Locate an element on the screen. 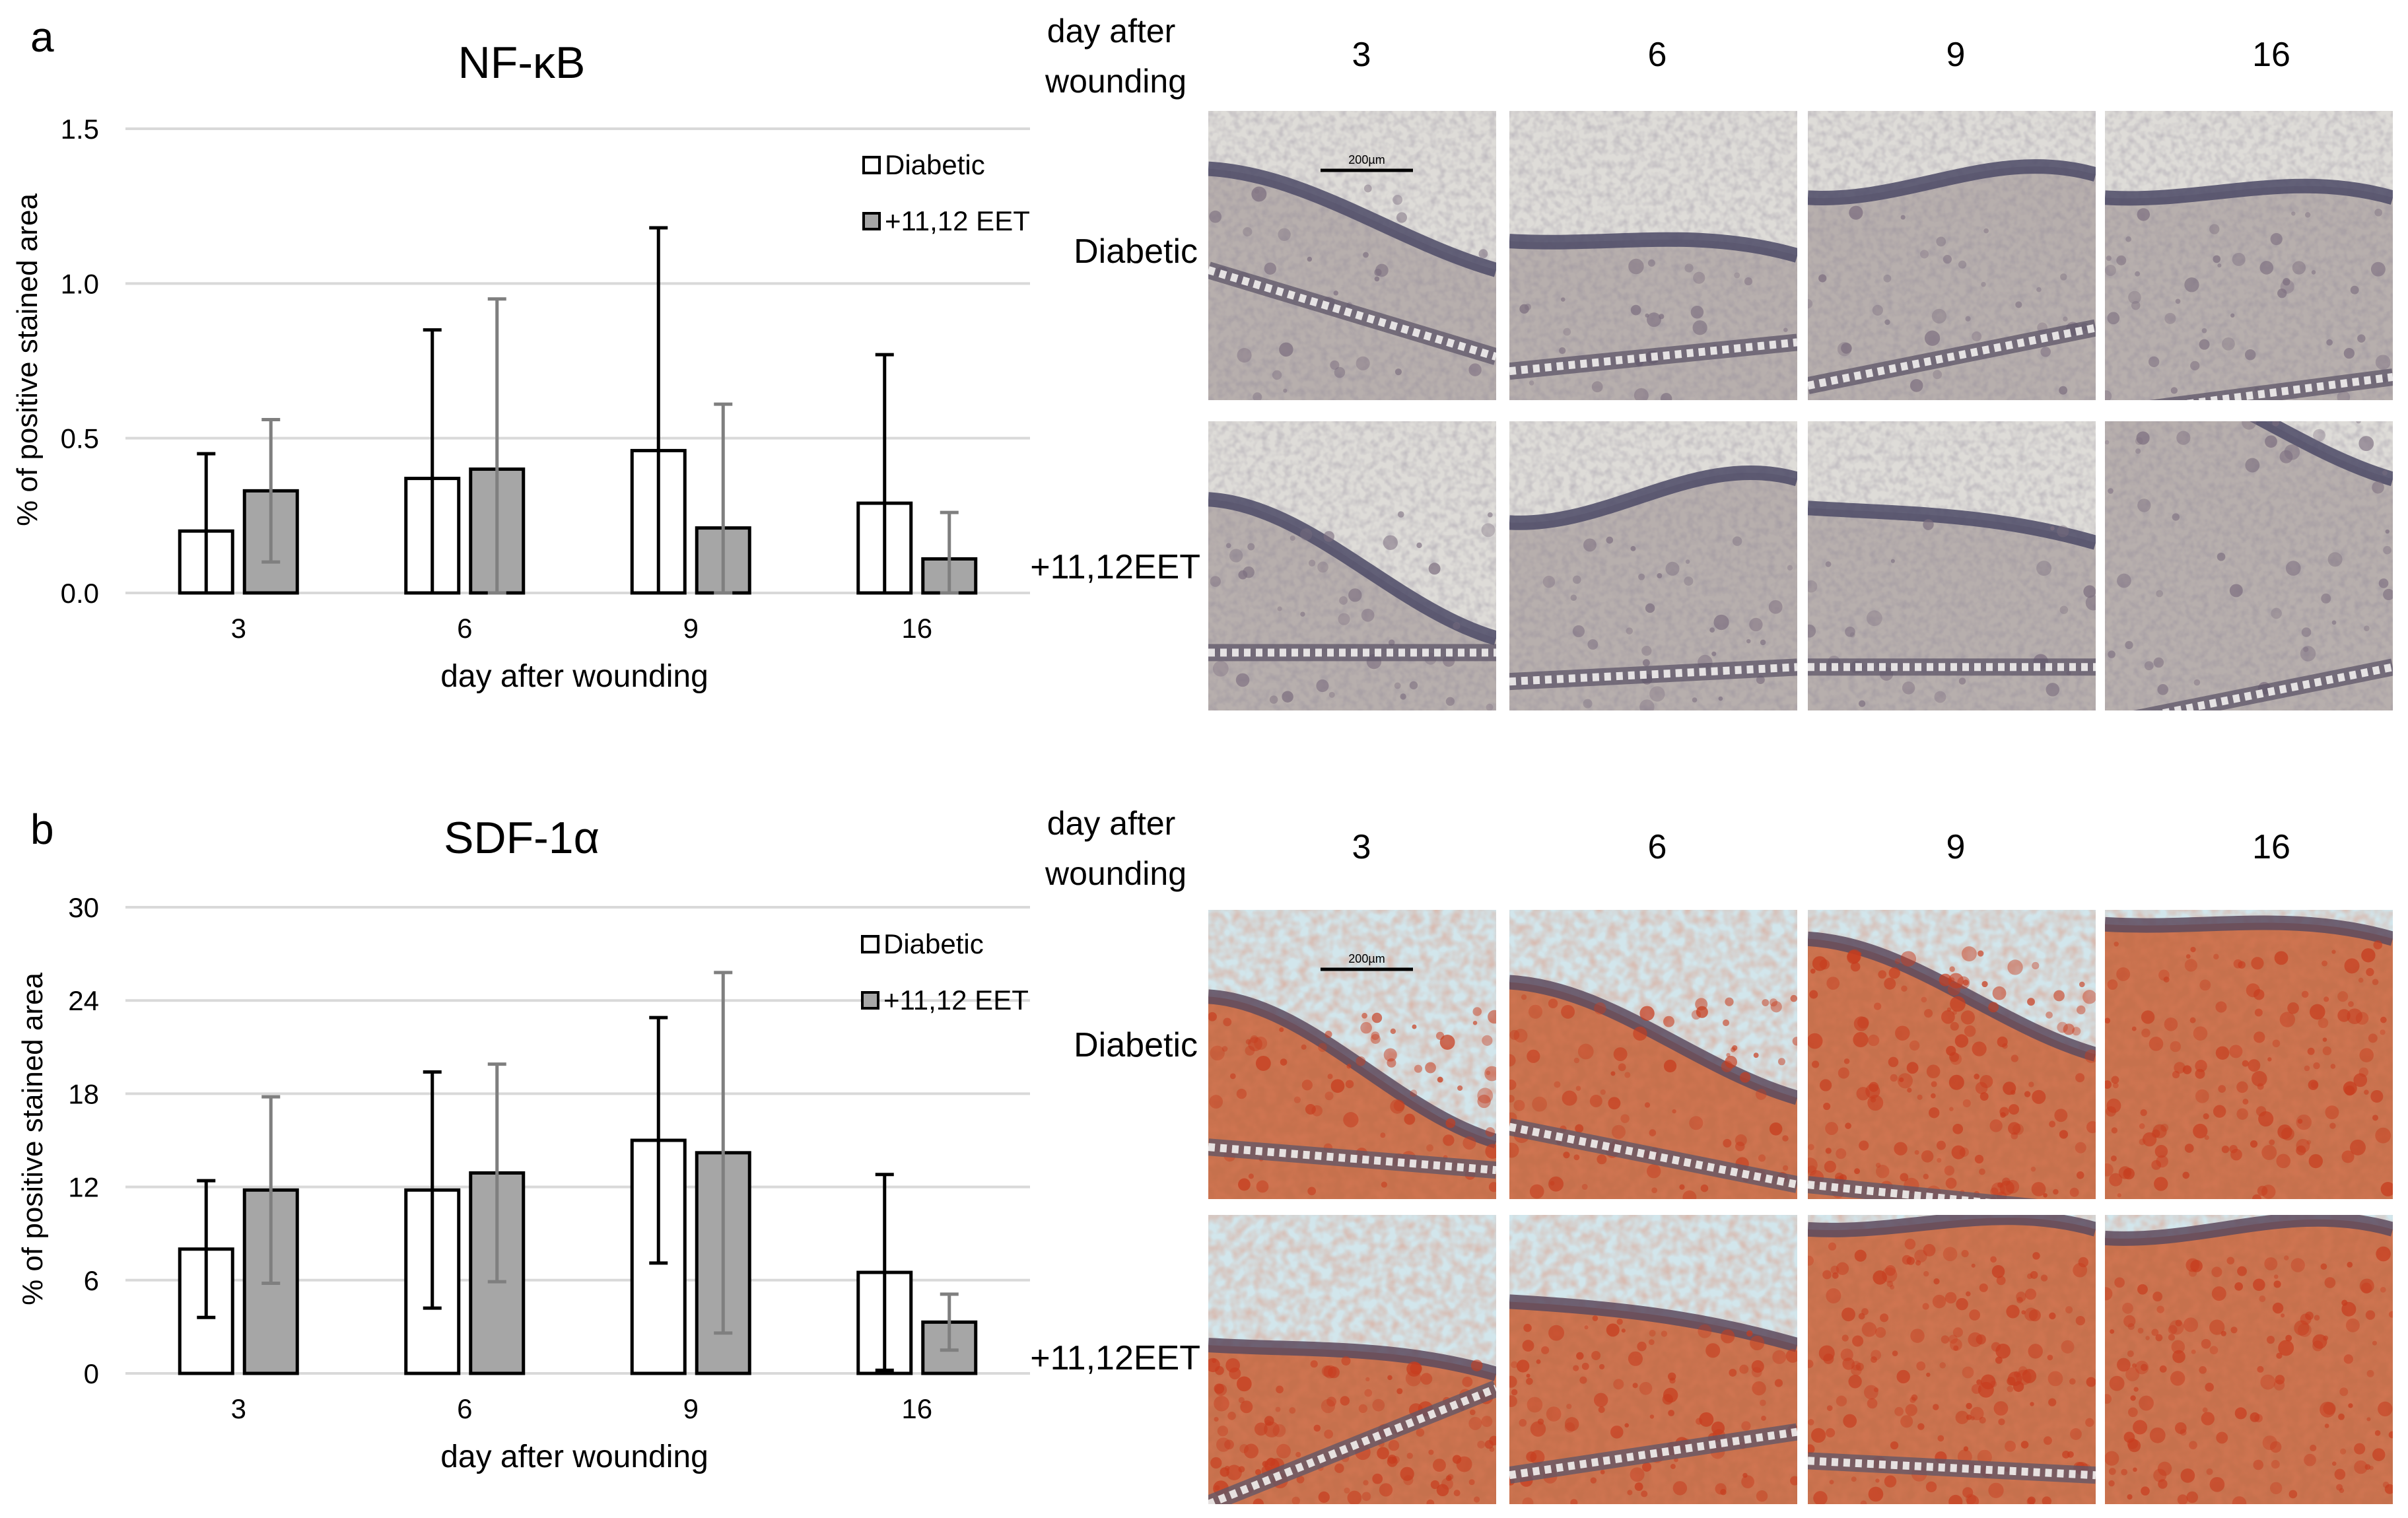  micrograph-a-r0-c2-stain-spot is located at coordinates (2063, 277).